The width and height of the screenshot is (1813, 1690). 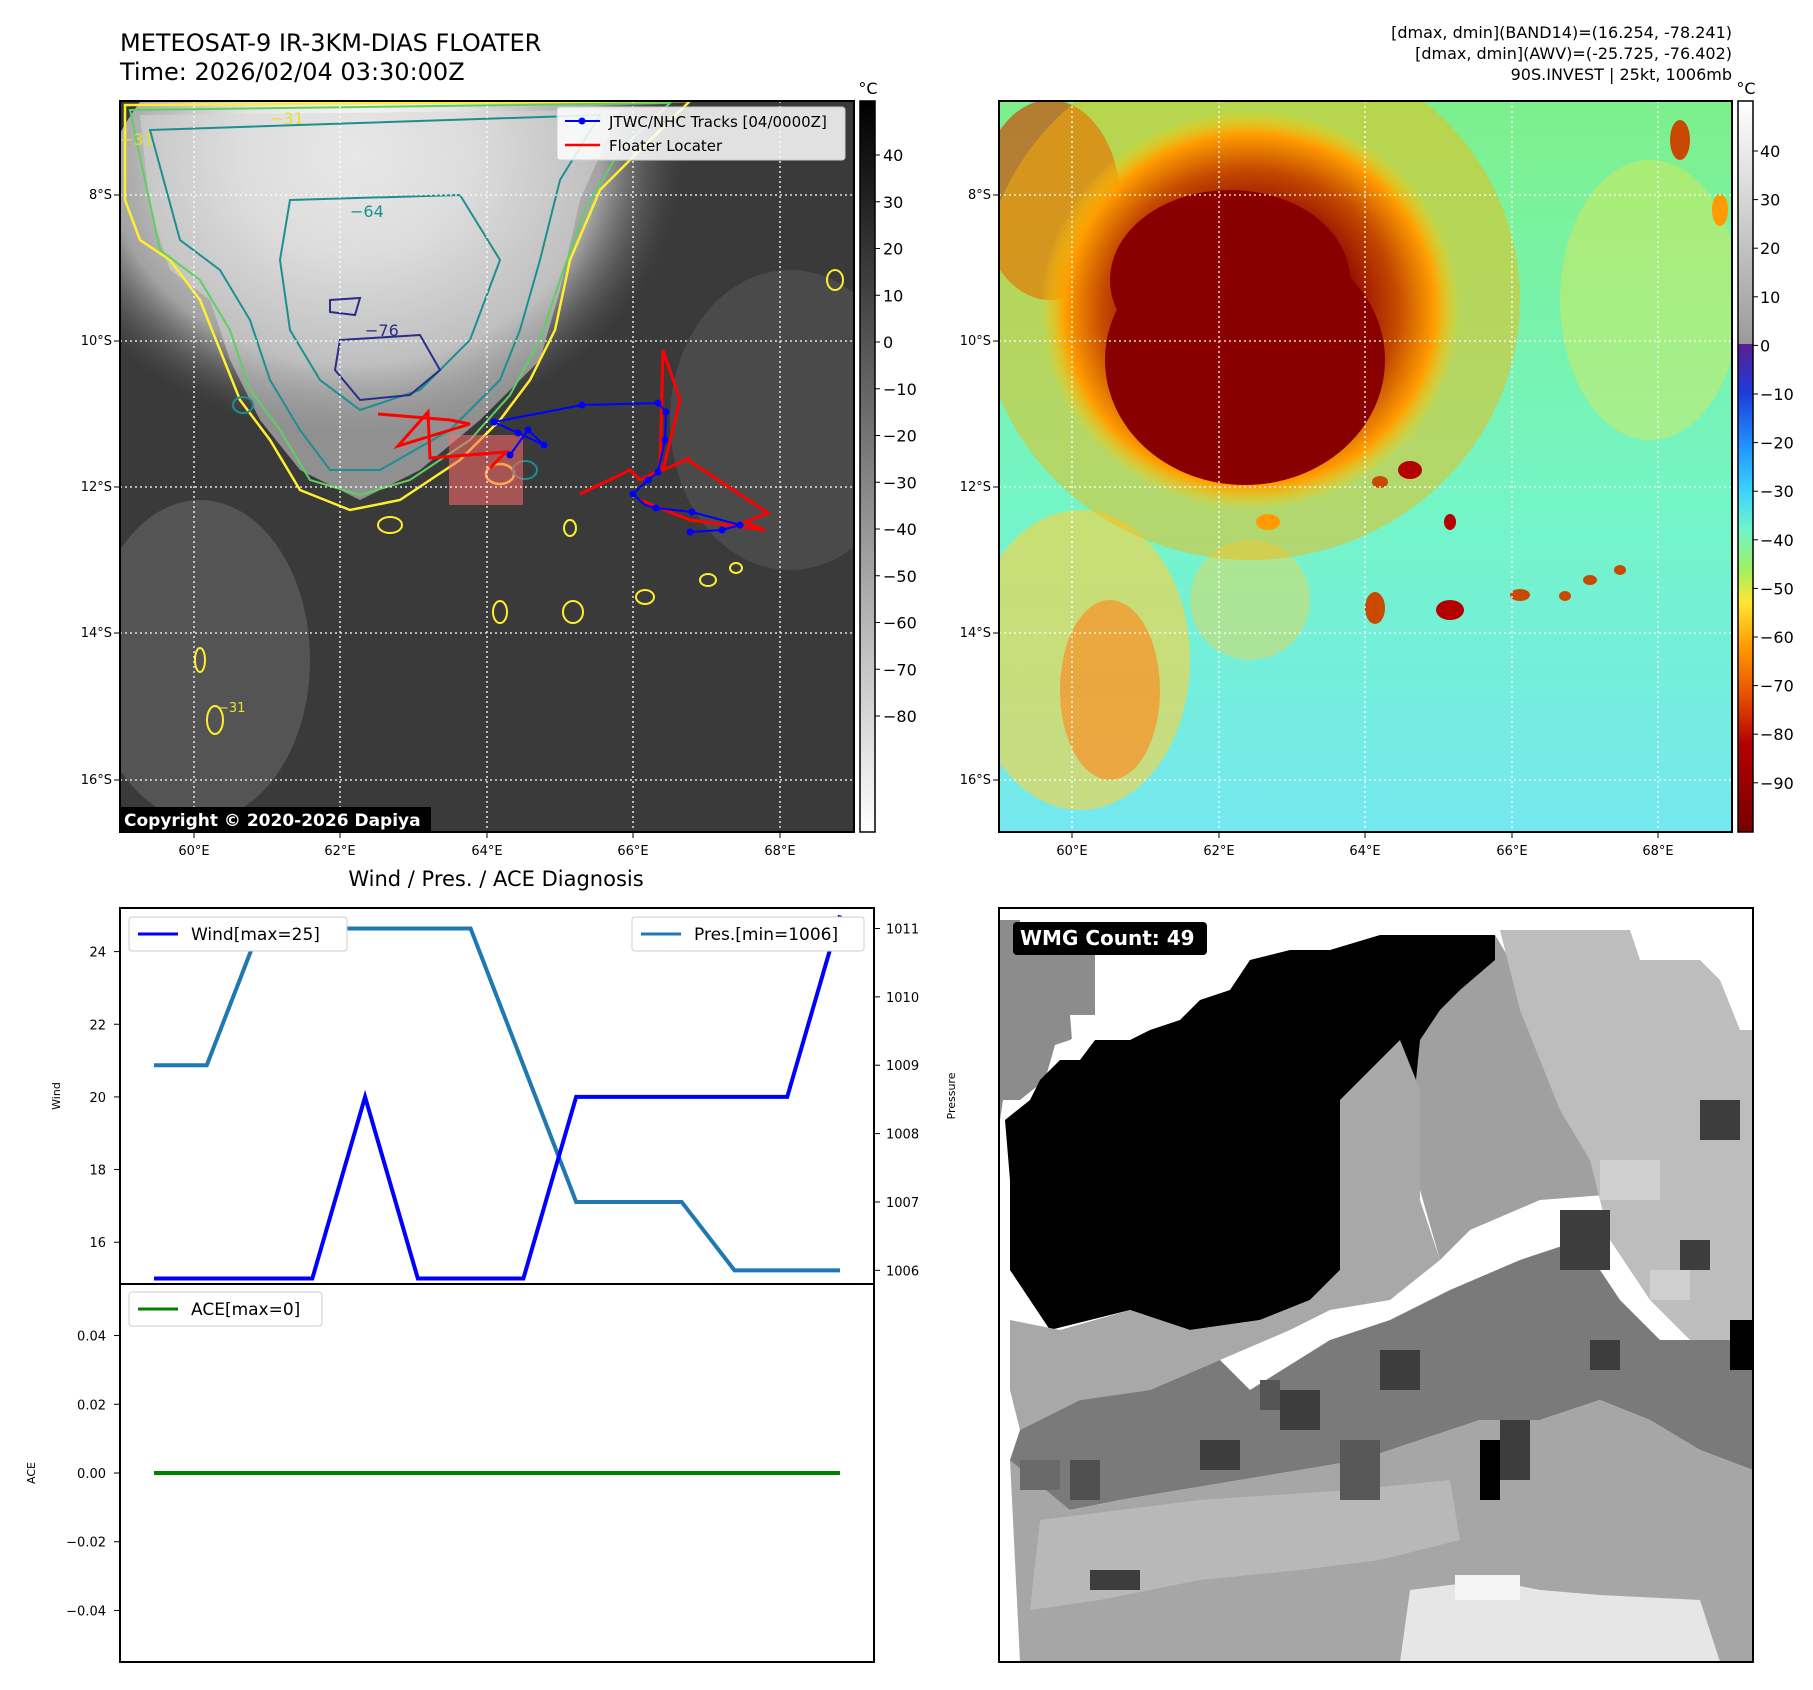 What do you see at coordinates (56, 1096) in the screenshot?
I see `wind-axis-label: Wind` at bounding box center [56, 1096].